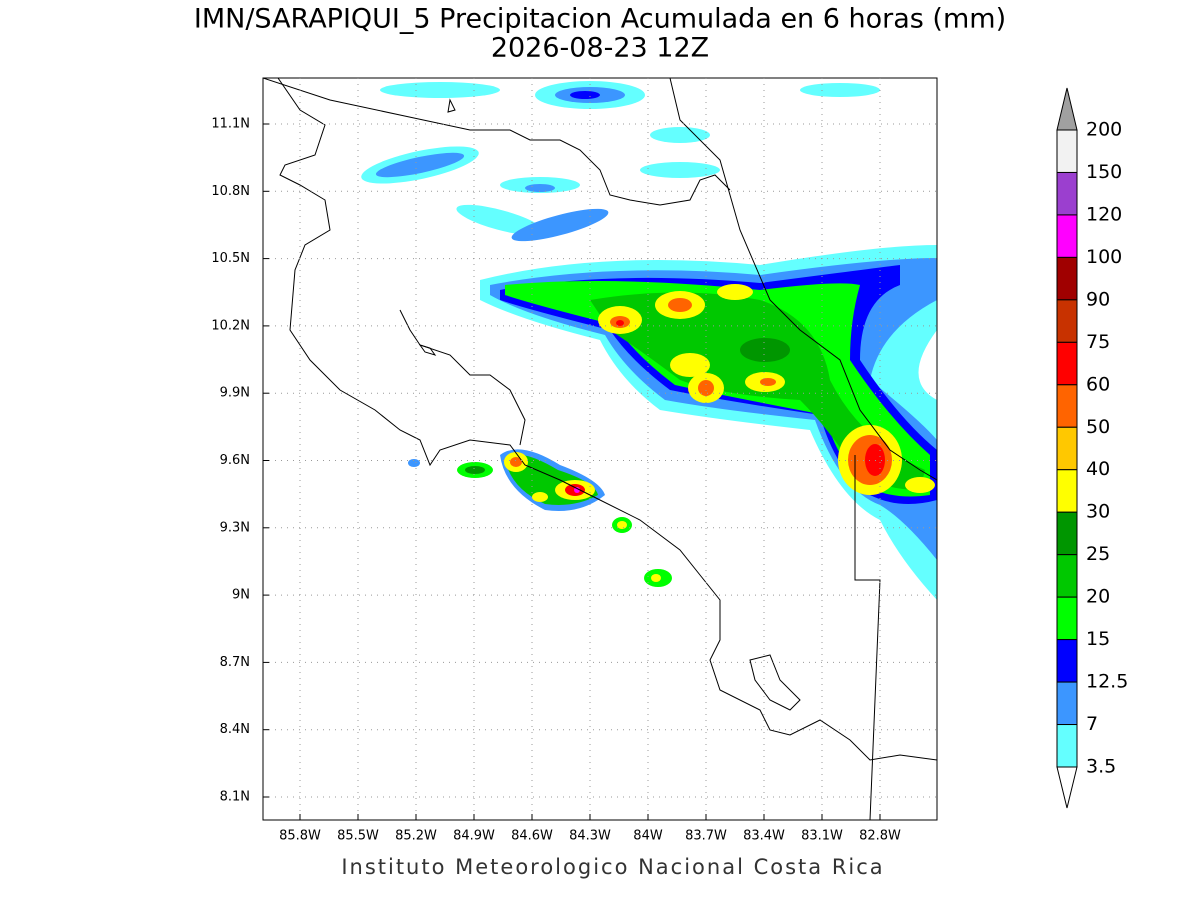  What do you see at coordinates (880, 836) in the screenshot?
I see `x-tick-label: 82.8W` at bounding box center [880, 836].